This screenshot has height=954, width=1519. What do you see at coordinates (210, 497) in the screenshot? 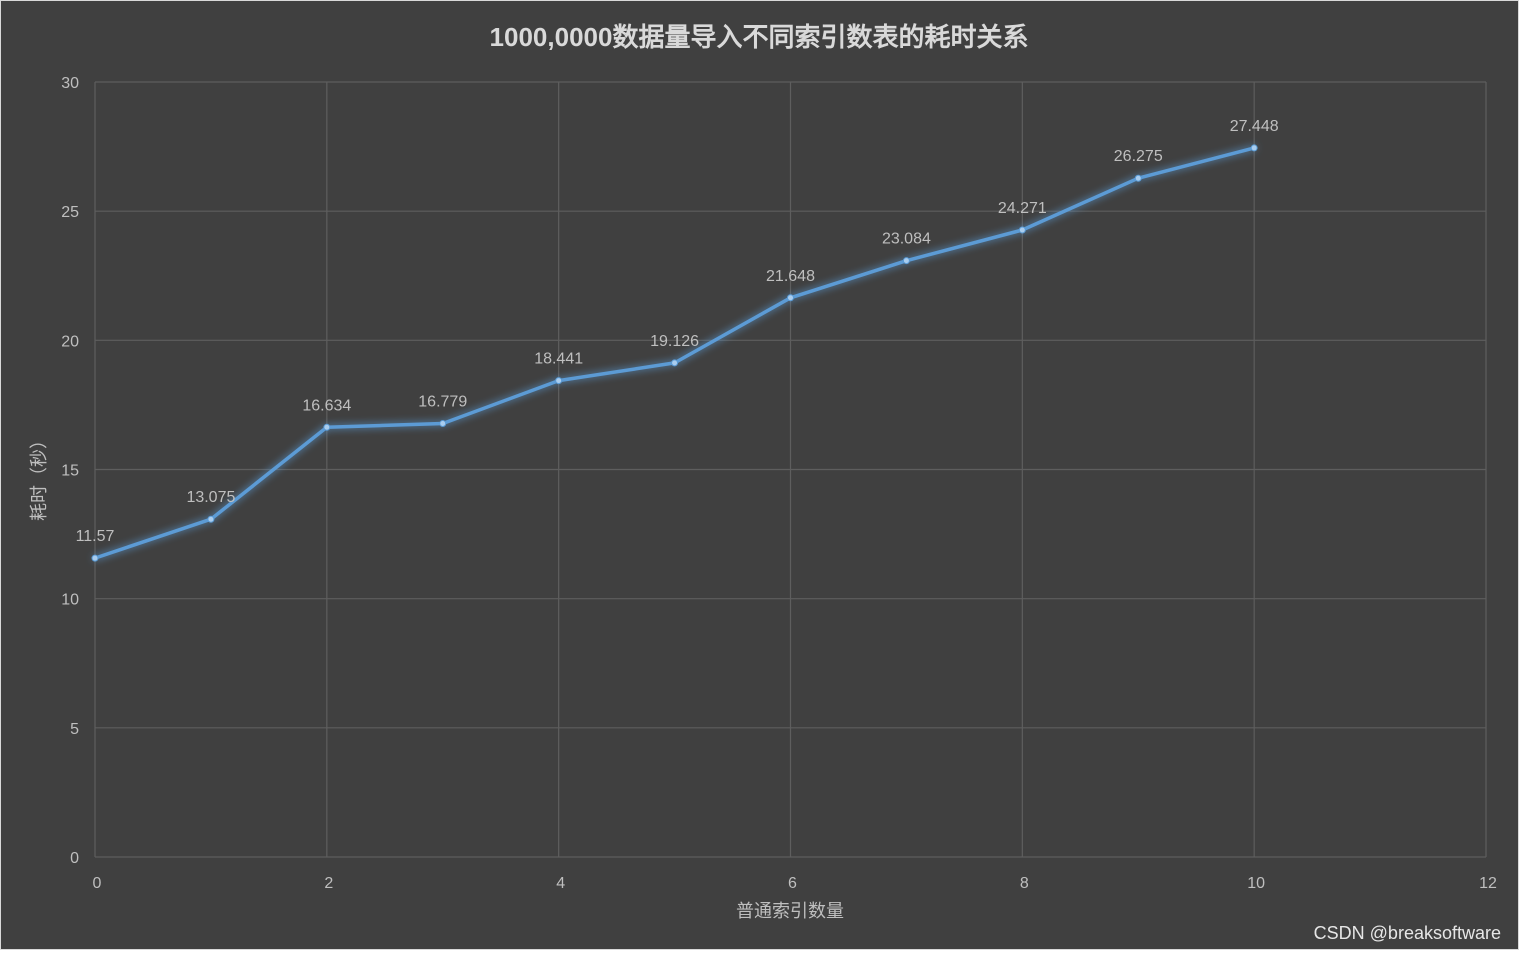
I see `data-label: 13.075` at bounding box center [210, 497].